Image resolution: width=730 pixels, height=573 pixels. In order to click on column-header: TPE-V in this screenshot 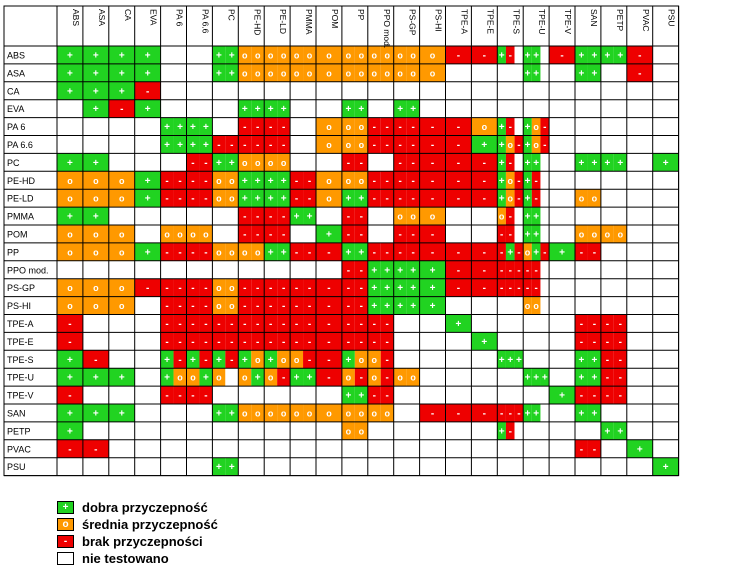, I will do `click(568, 21)`.